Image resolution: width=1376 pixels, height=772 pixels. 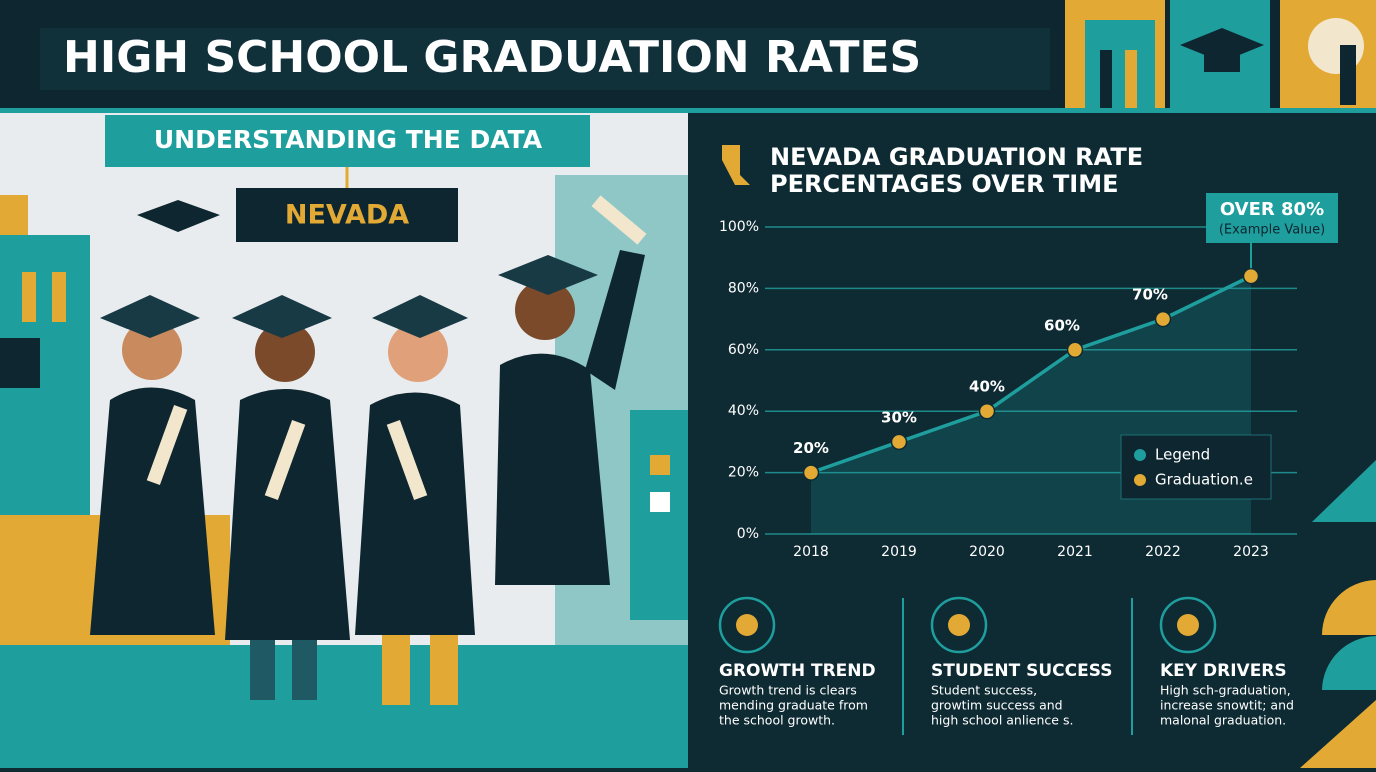 What do you see at coordinates (987, 387) in the screenshot?
I see `data-label: 40%` at bounding box center [987, 387].